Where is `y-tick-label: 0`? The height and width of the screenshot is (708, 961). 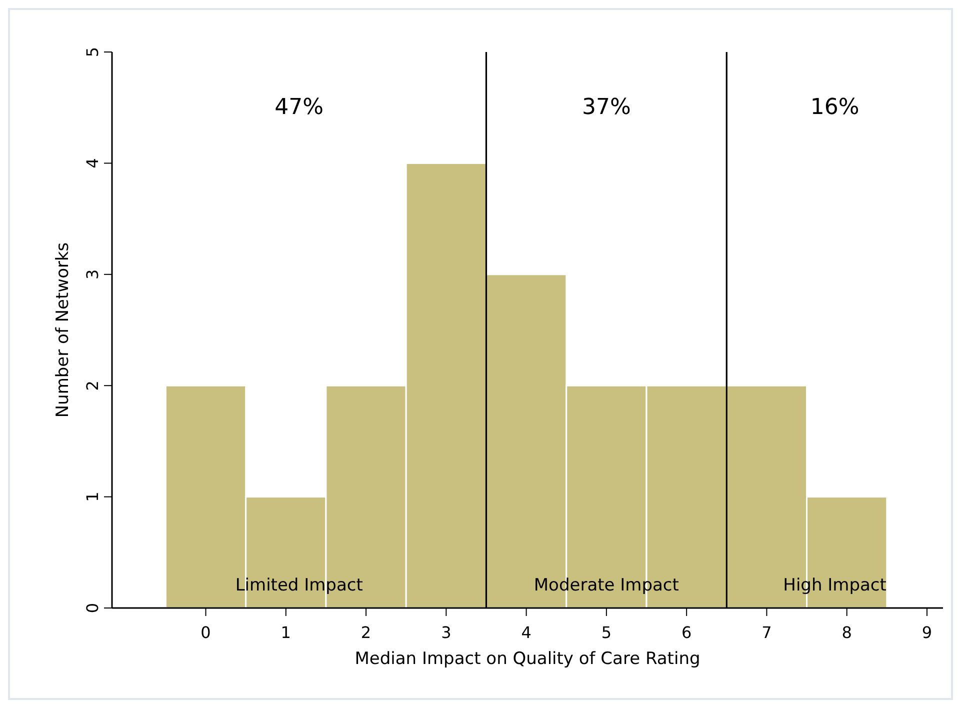 y-tick-label: 0 is located at coordinates (92, 608).